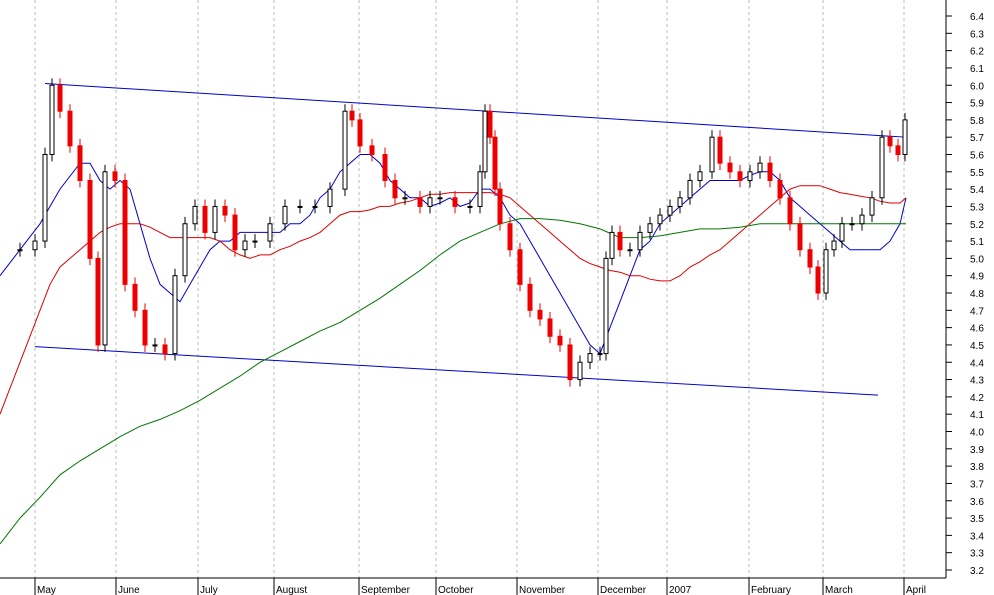 The width and height of the screenshot is (994, 595). I want to click on x-tick-label: 2007, so click(680, 590).